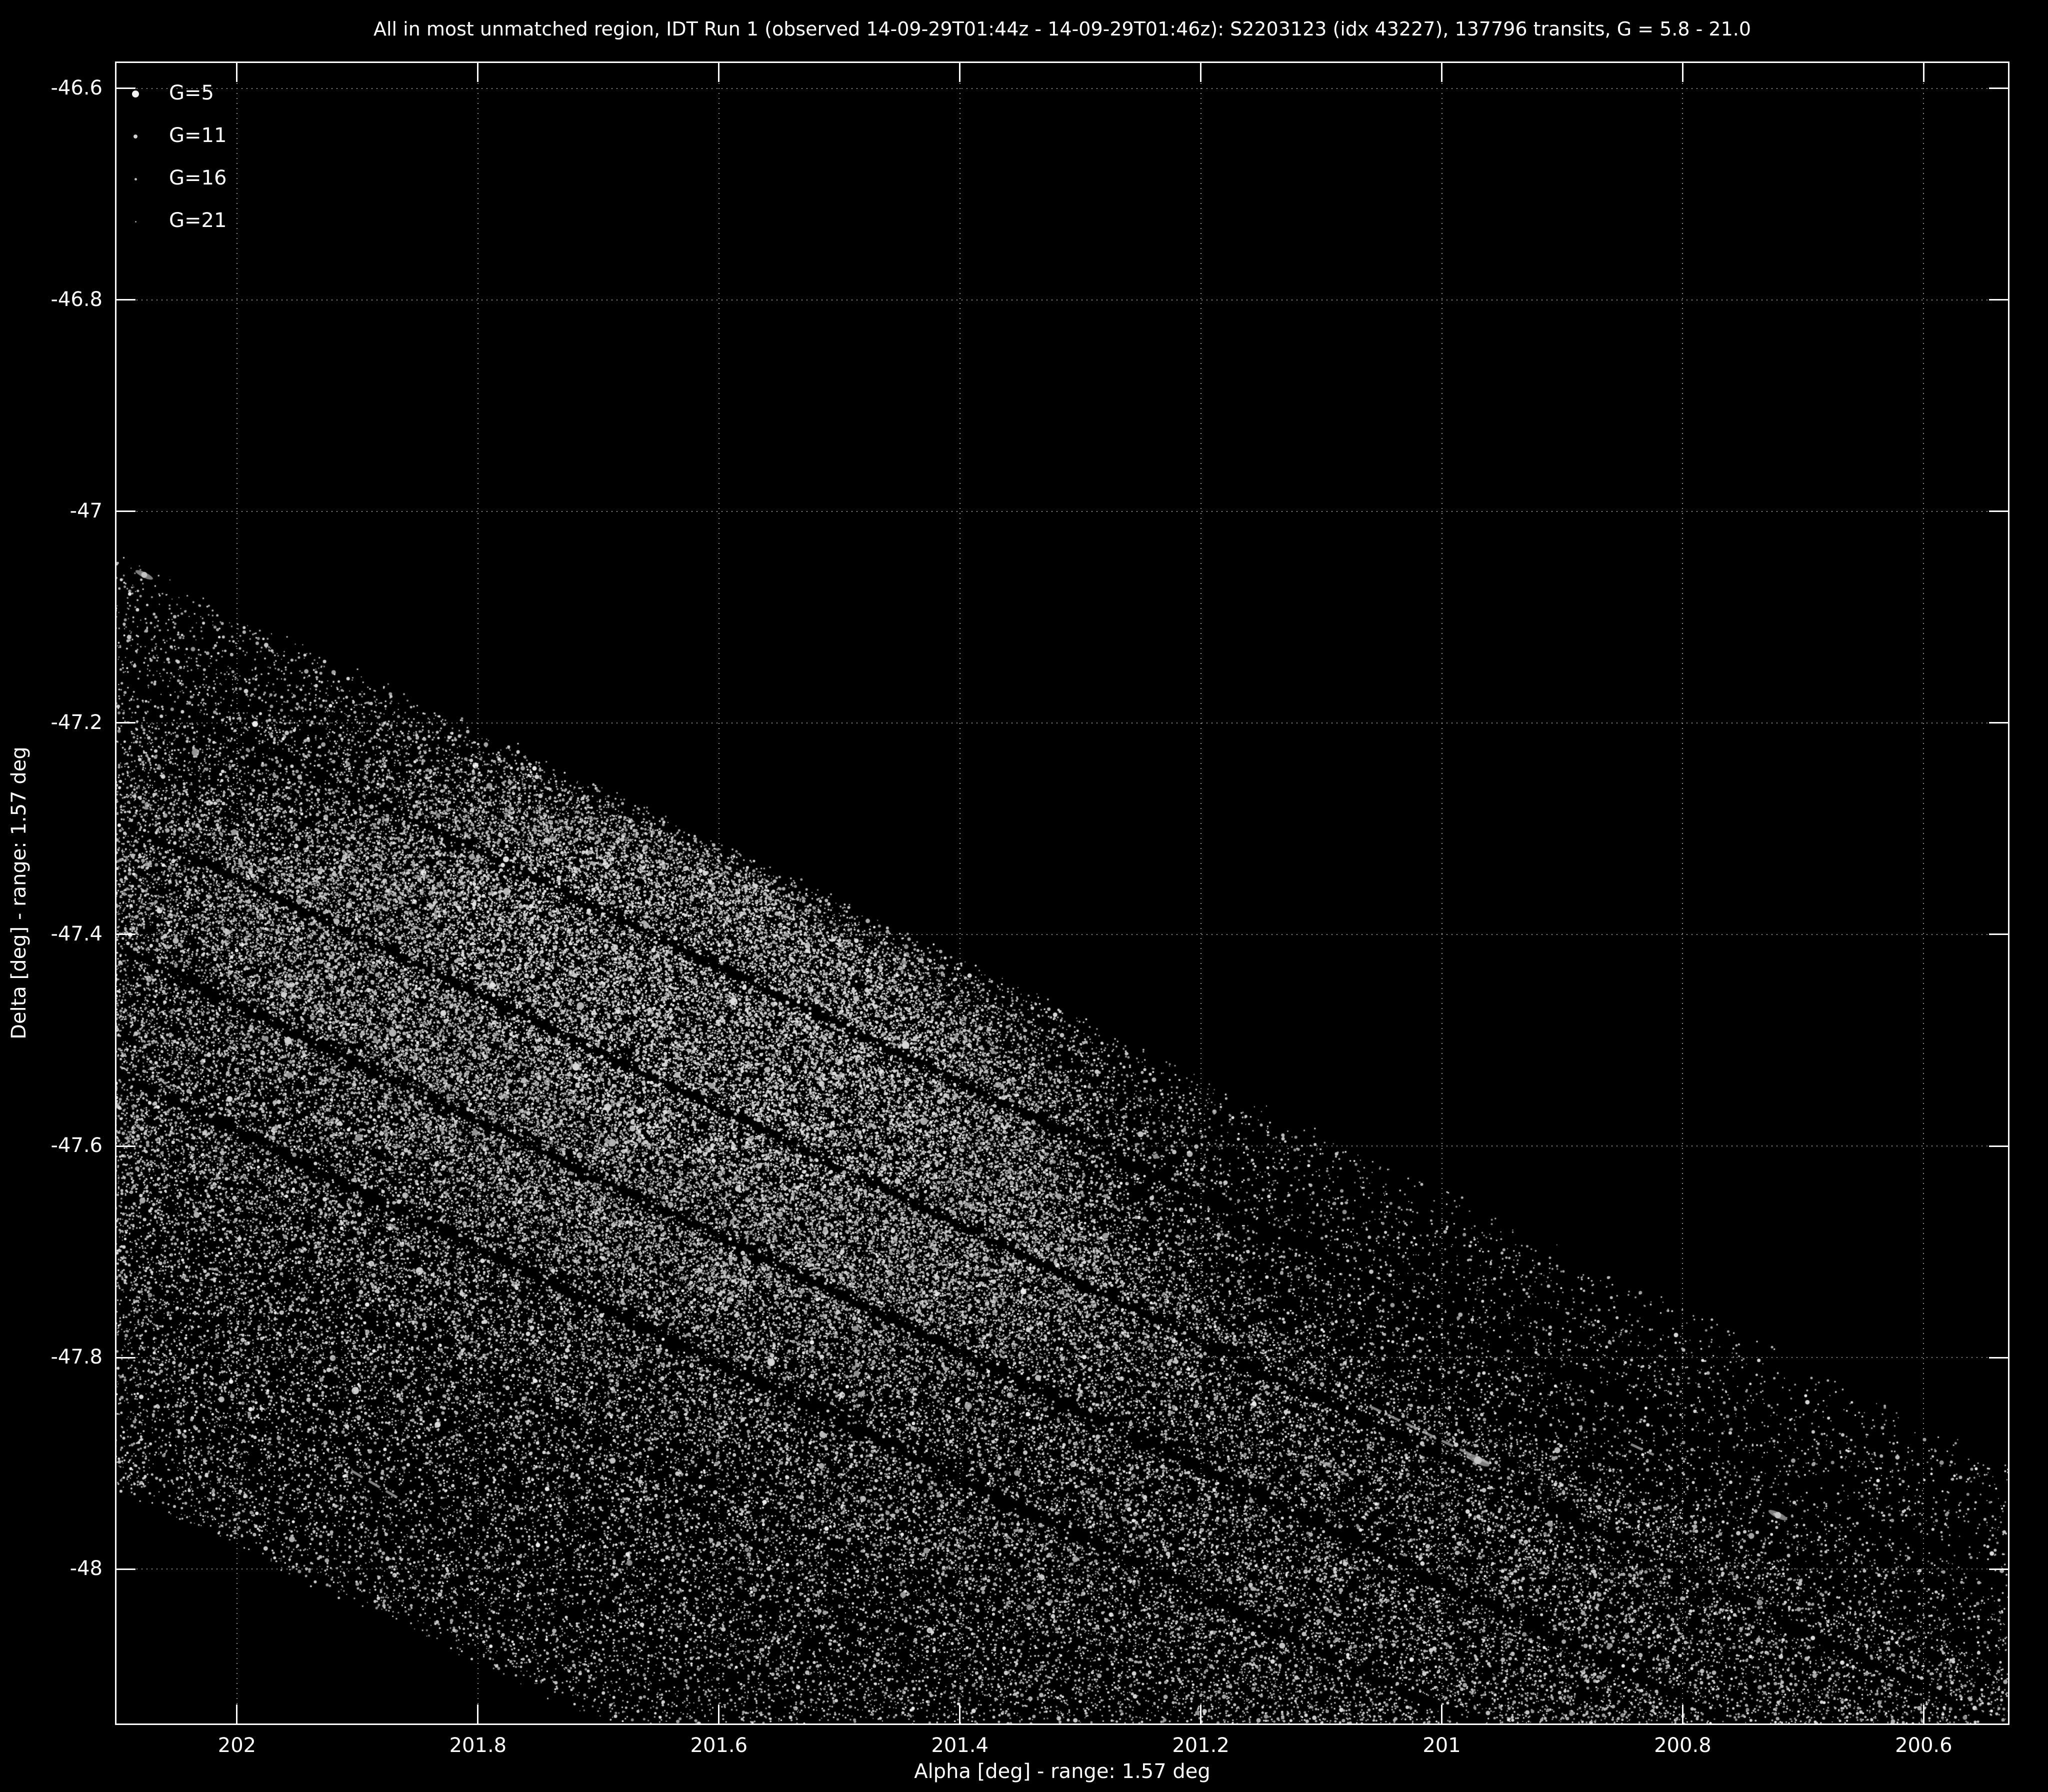 This screenshot has width=2048, height=1792. Describe the element at coordinates (86, 1568) in the screenshot. I see `y-tick-label: -48` at that location.